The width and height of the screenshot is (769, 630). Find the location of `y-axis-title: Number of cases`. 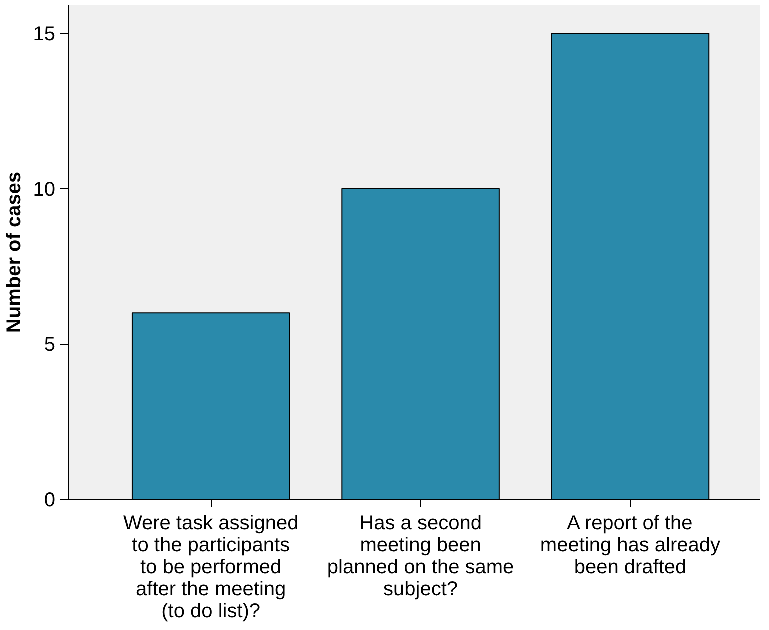

y-axis-title: Number of cases is located at coordinates (14, 253).